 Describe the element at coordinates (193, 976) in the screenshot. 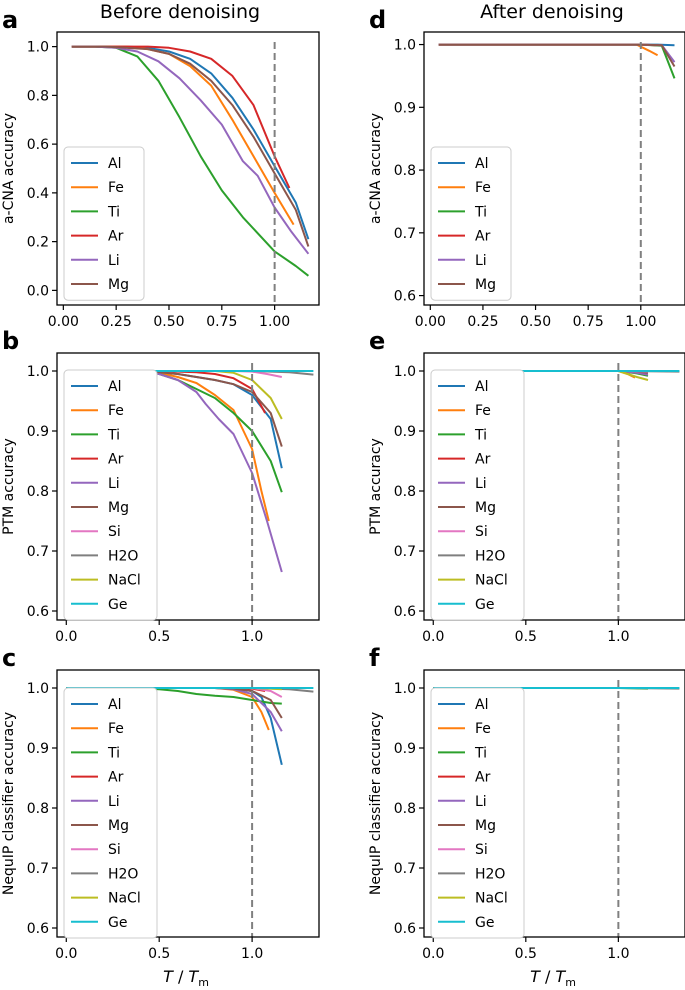

I see `x-label-tm: T` at that location.